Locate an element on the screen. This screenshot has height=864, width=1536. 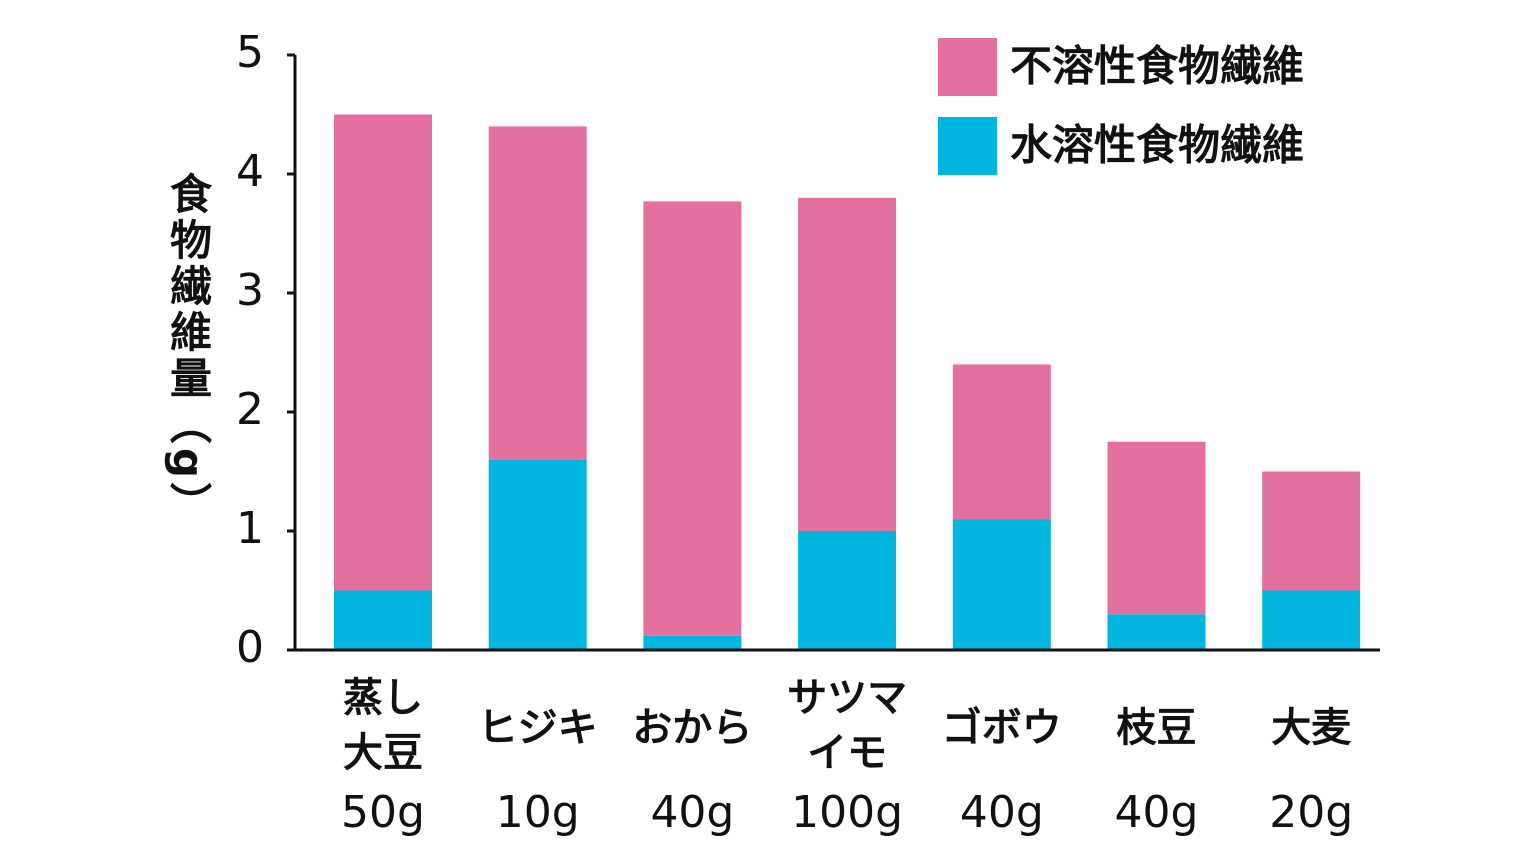
x-tick-label: 大麦 is located at coordinates (1311, 728).